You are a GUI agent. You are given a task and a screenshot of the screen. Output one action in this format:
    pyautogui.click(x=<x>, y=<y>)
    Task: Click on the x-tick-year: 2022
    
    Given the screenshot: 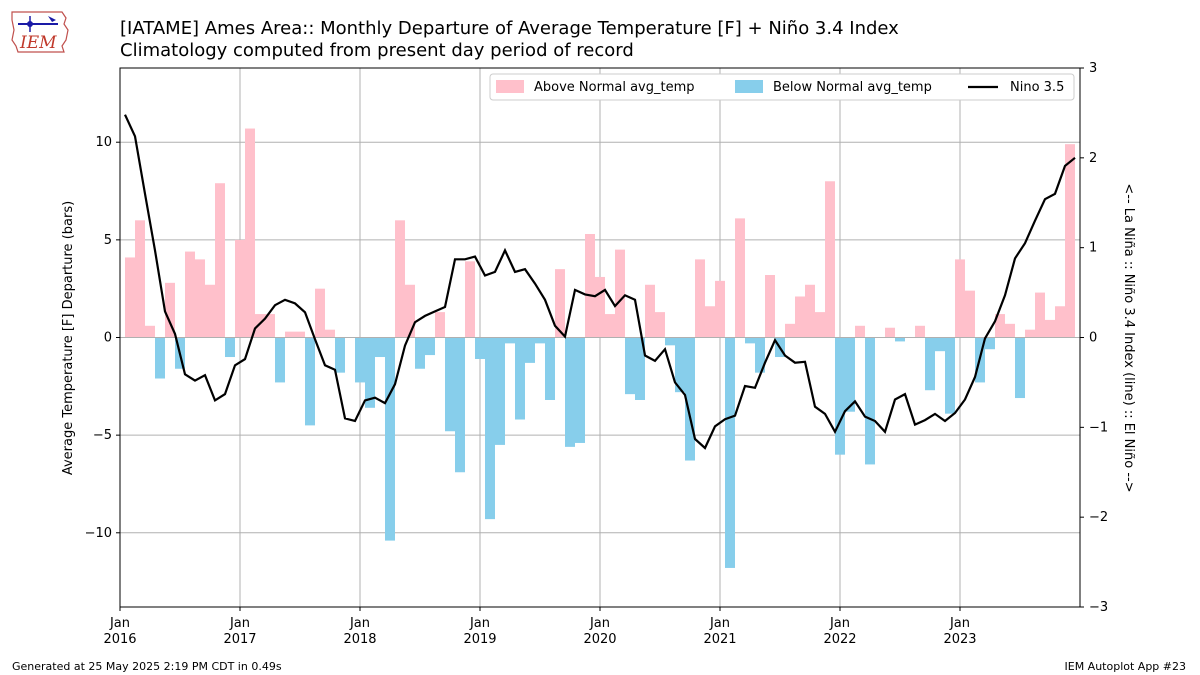 What is the action you would take?
    pyautogui.click(x=839, y=639)
    